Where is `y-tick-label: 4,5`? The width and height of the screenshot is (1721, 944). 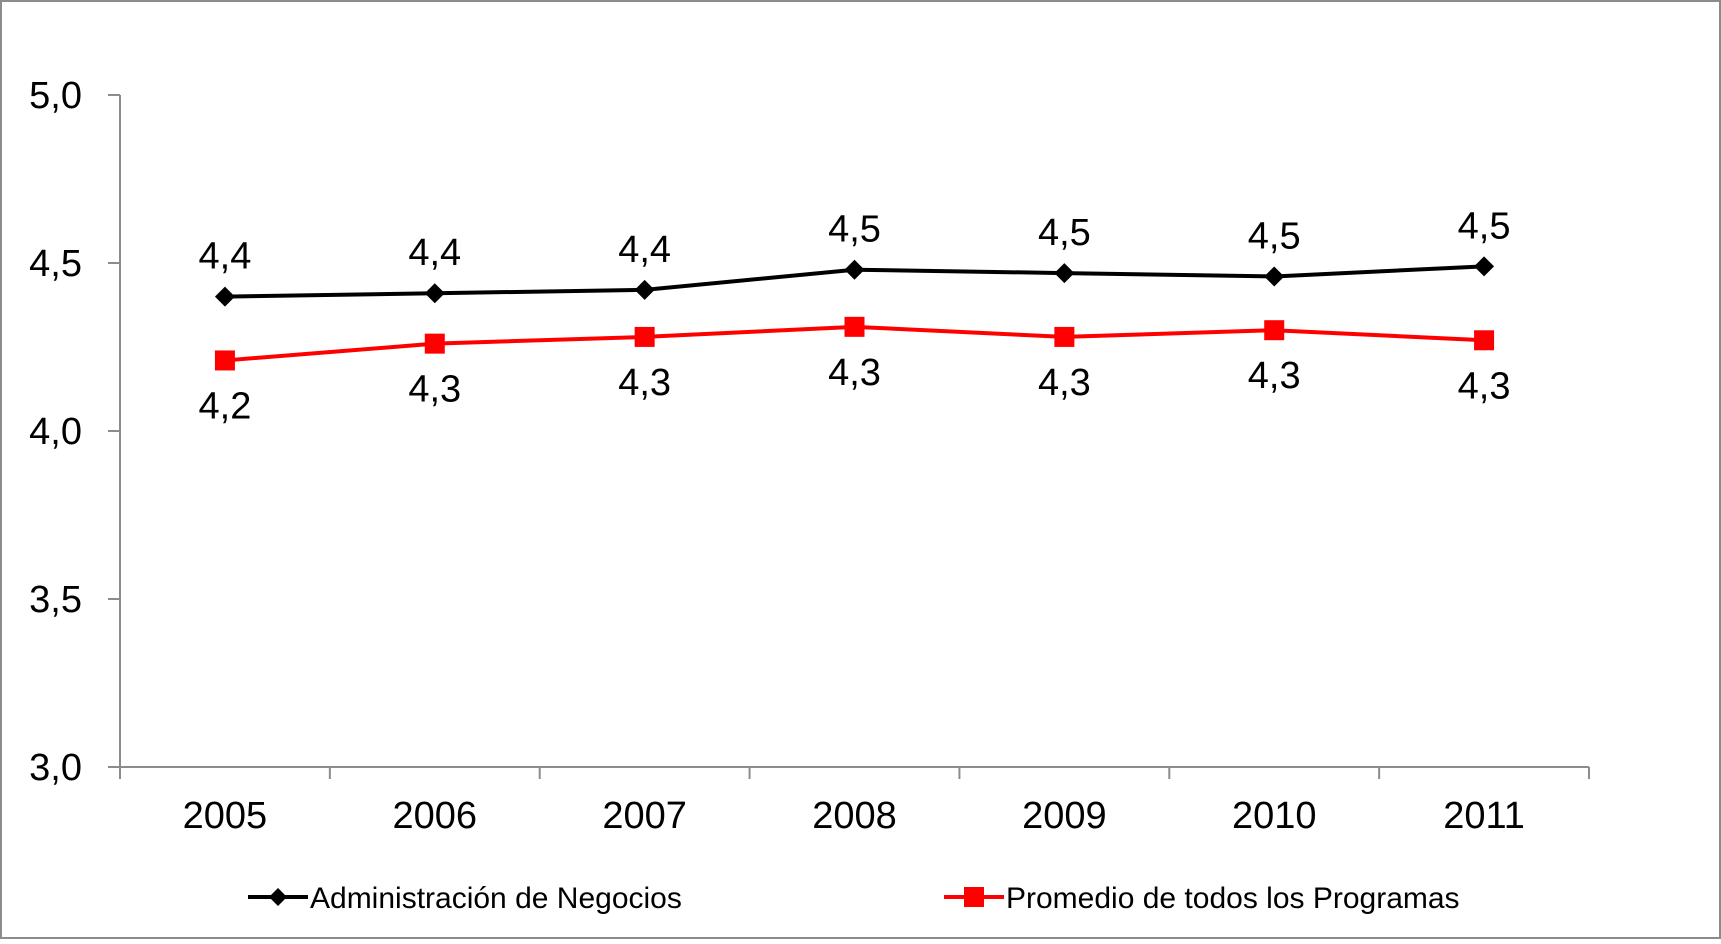 y-tick-label: 4,5 is located at coordinates (55, 264).